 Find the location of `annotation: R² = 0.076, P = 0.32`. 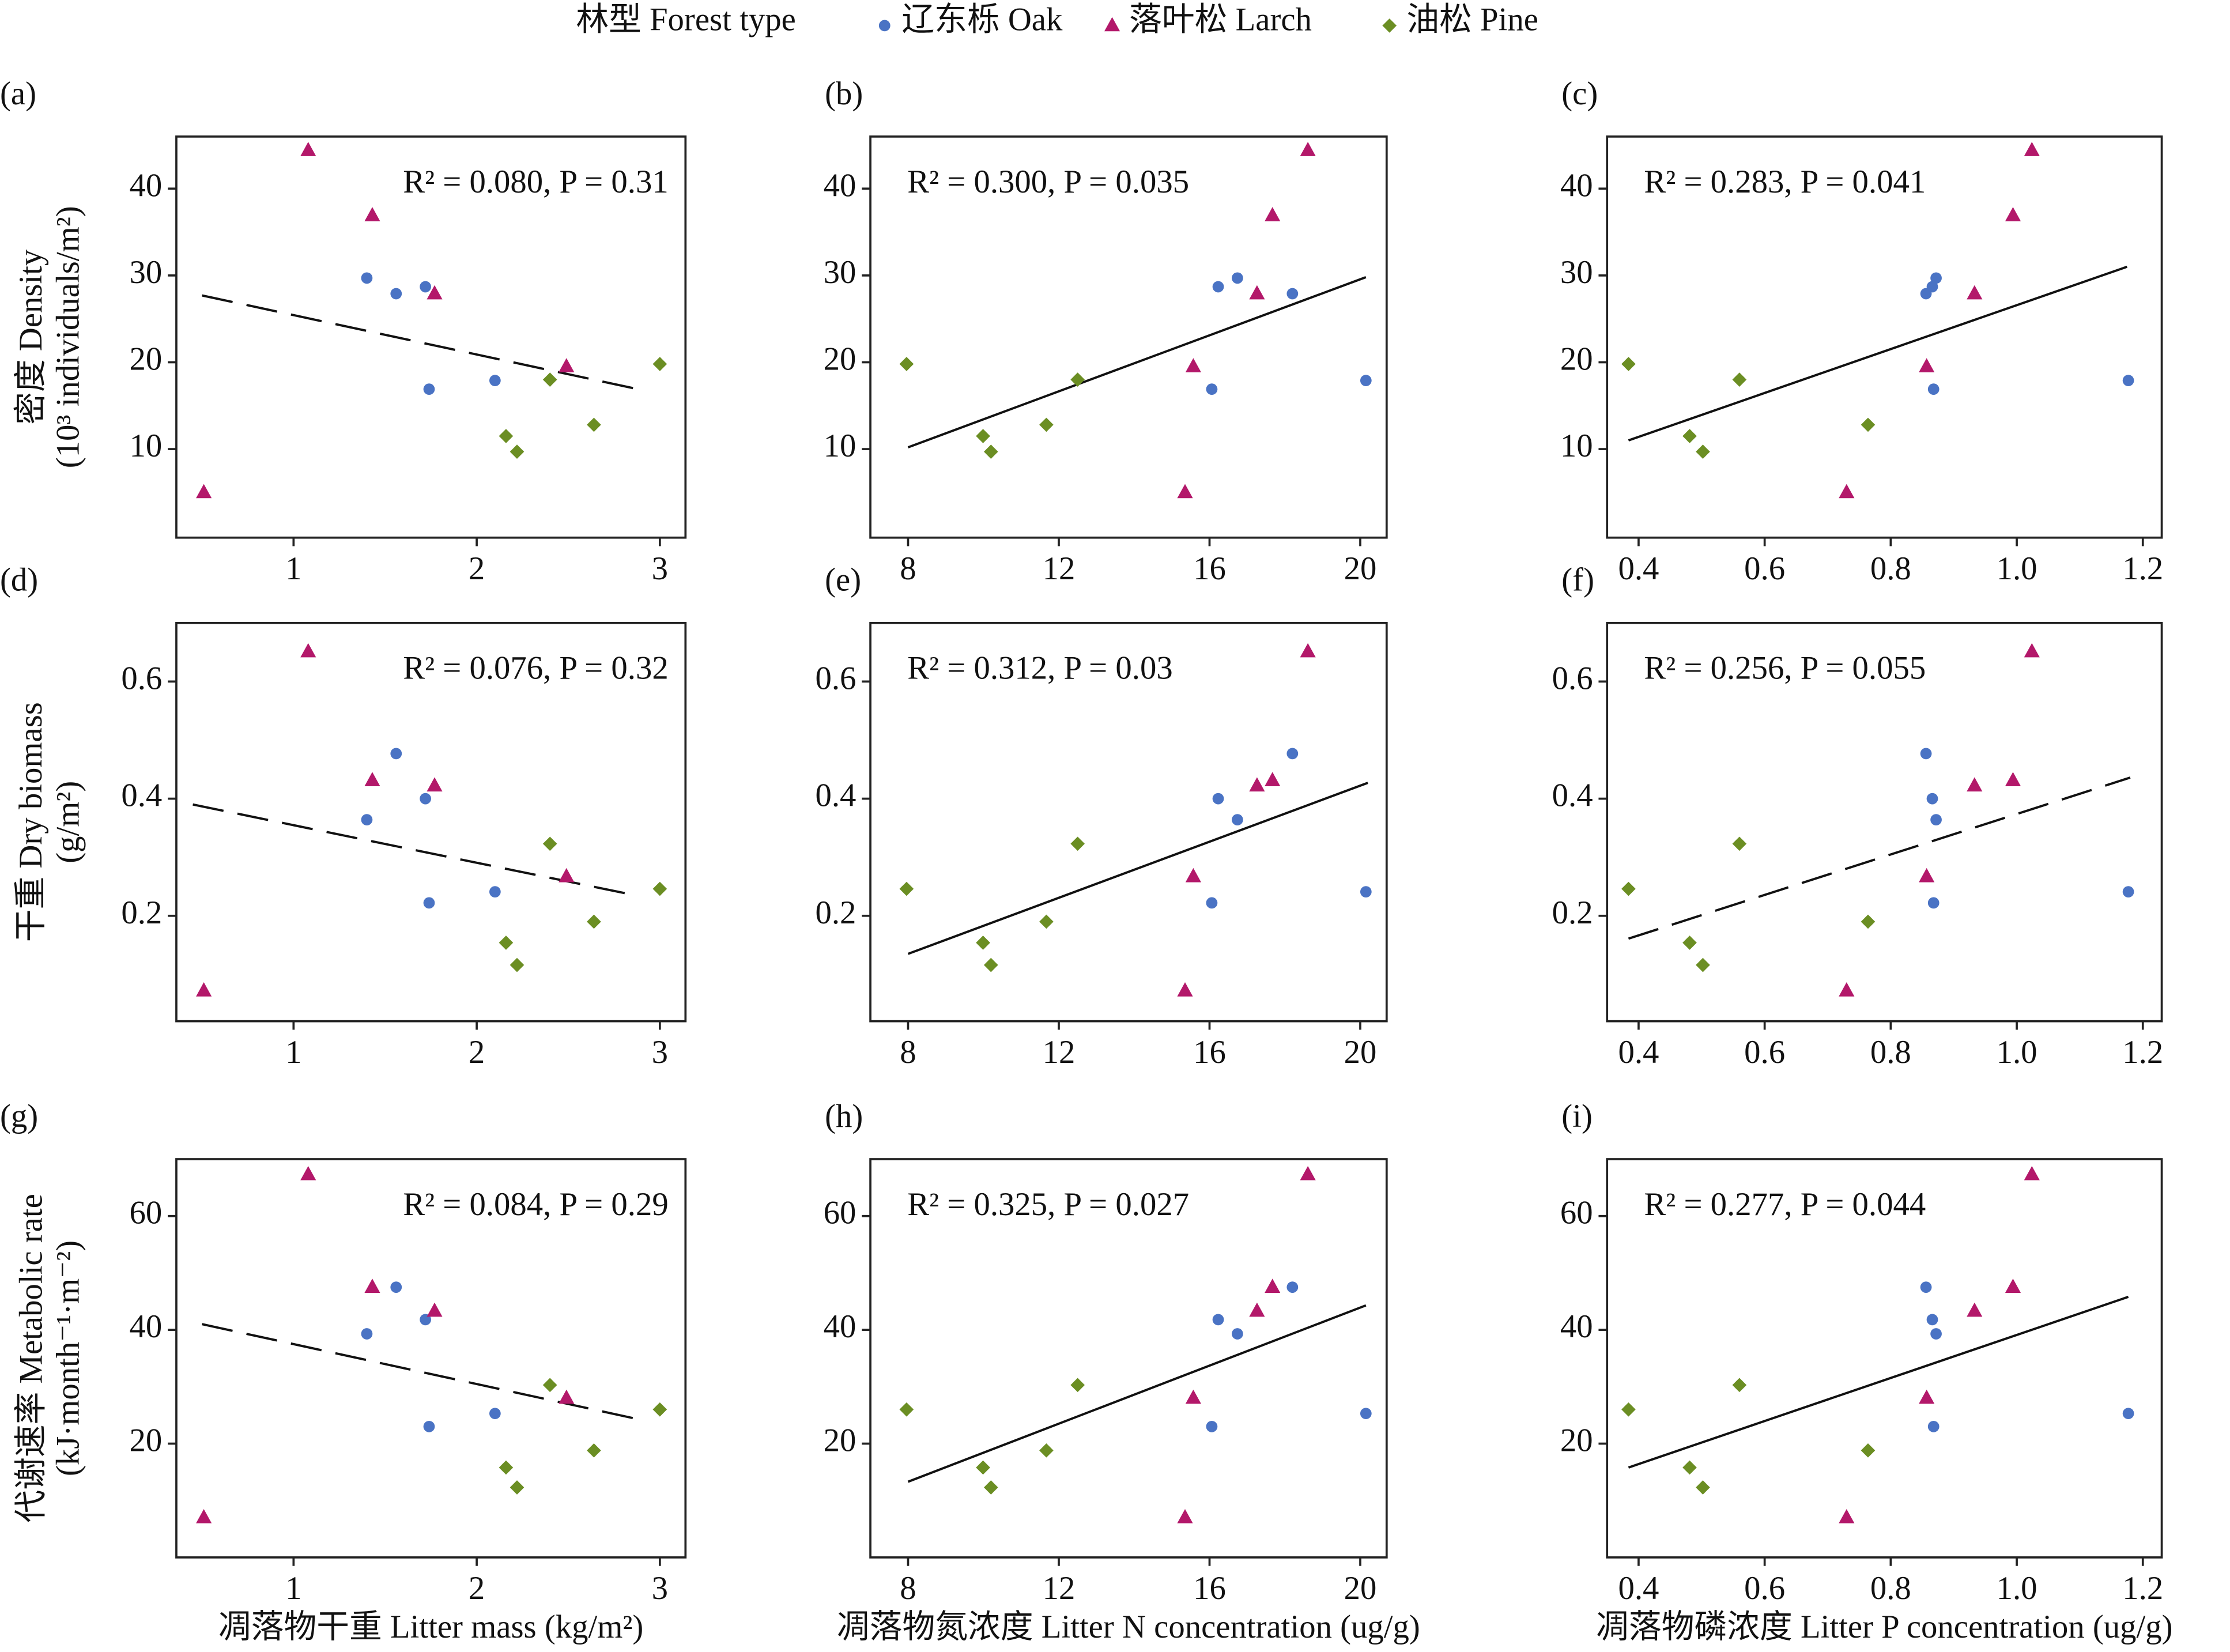

annotation: R² = 0.076, P = 0.32 is located at coordinates (535, 669).